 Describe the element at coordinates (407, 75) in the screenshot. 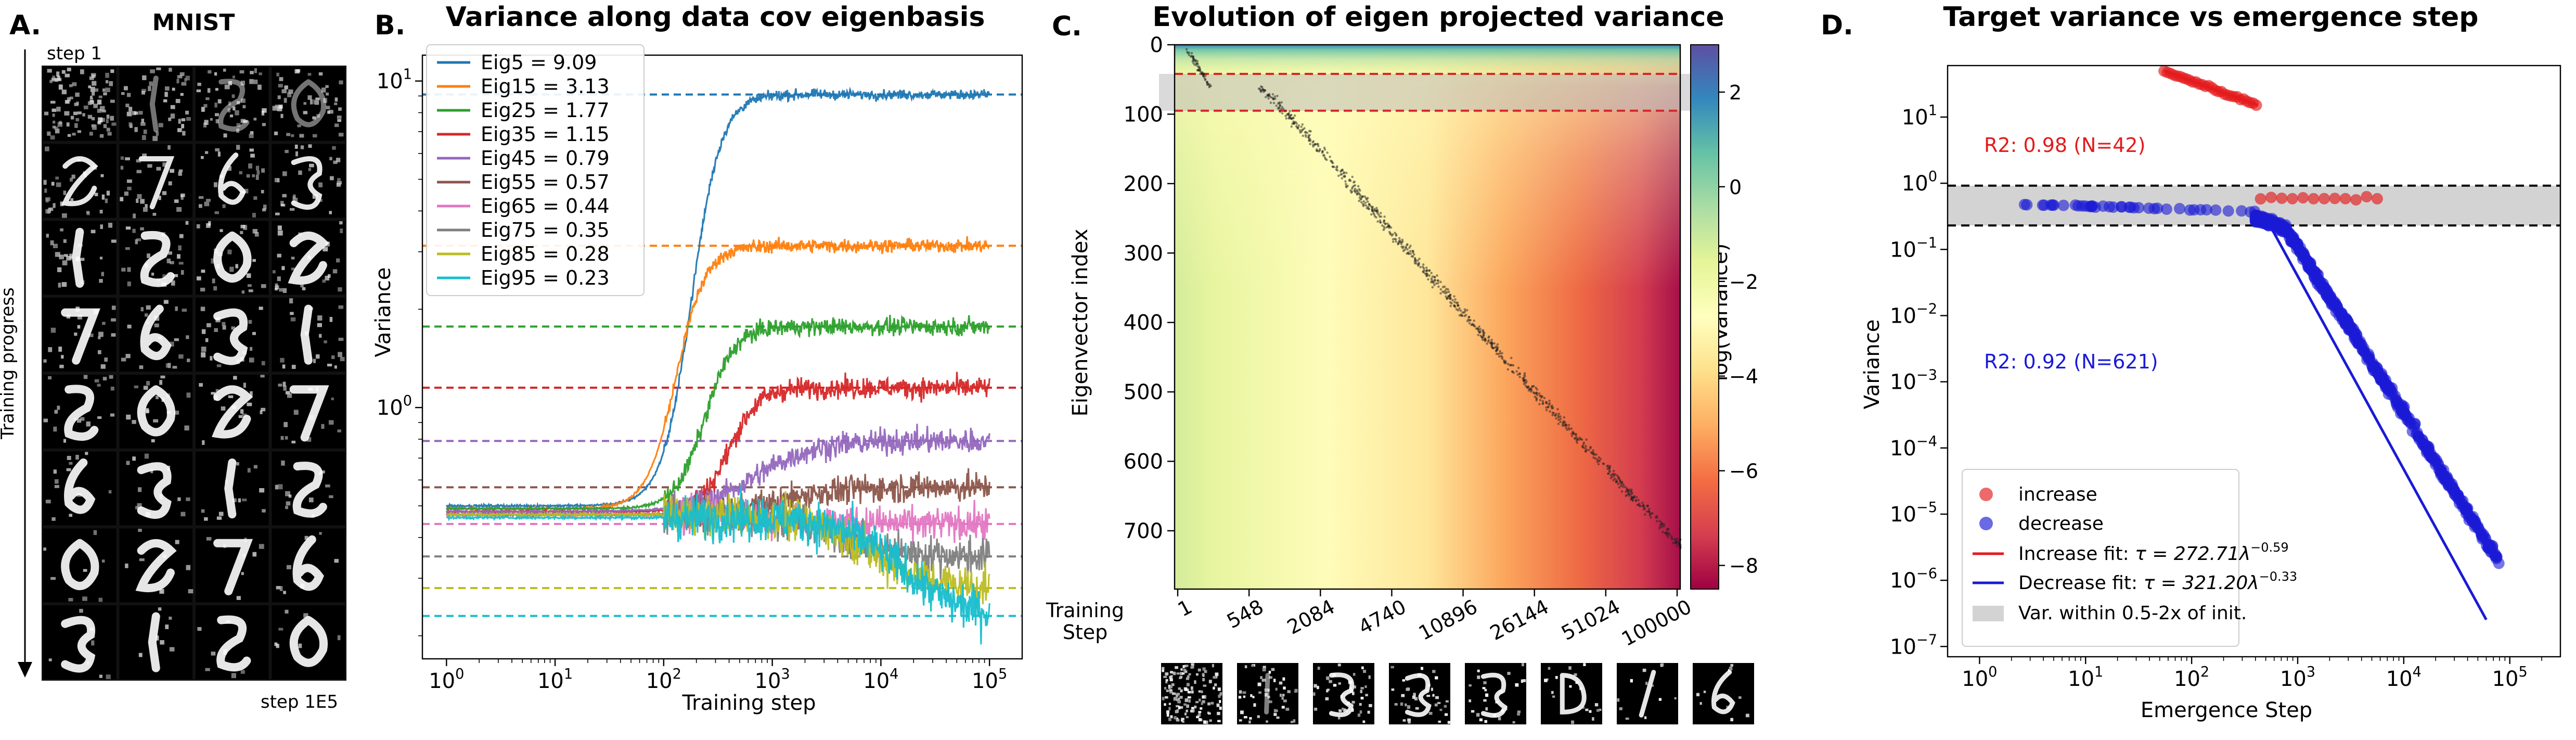

I see `tick-exp: 1` at that location.